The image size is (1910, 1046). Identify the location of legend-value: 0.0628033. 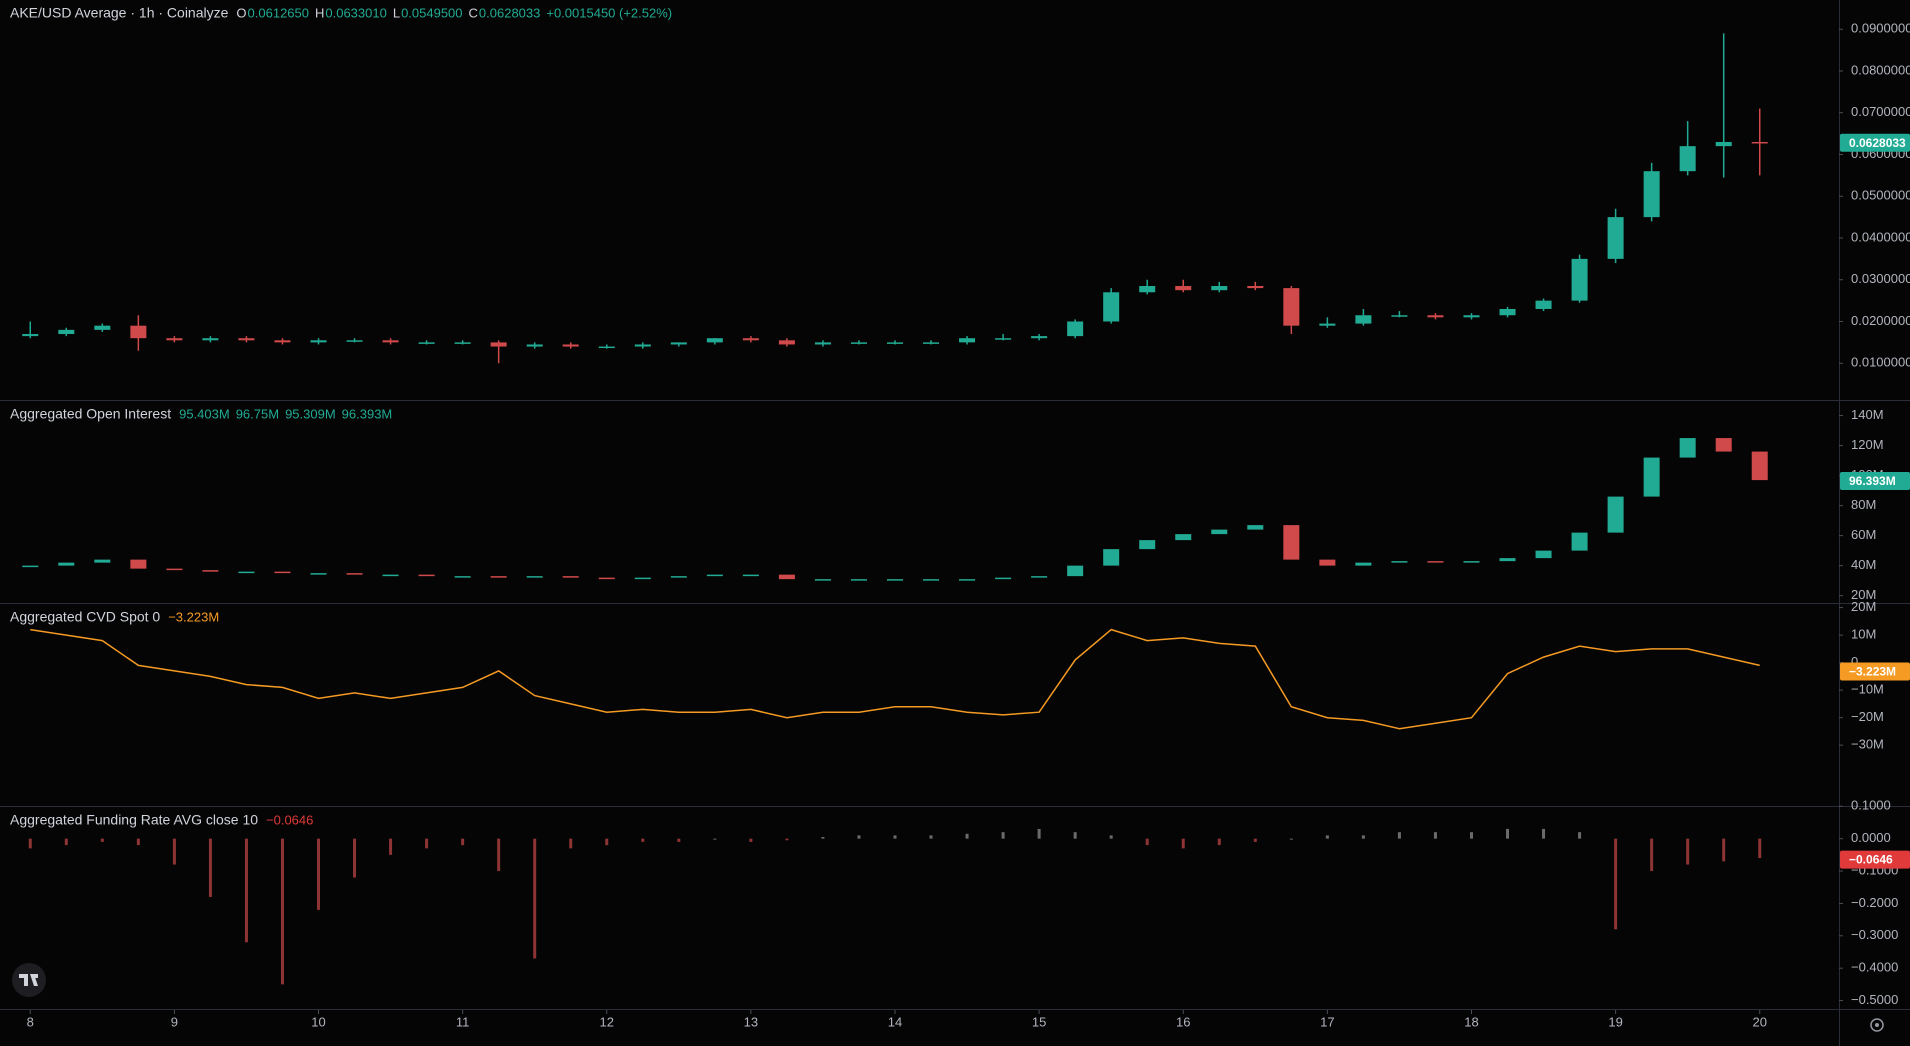
(509, 12).